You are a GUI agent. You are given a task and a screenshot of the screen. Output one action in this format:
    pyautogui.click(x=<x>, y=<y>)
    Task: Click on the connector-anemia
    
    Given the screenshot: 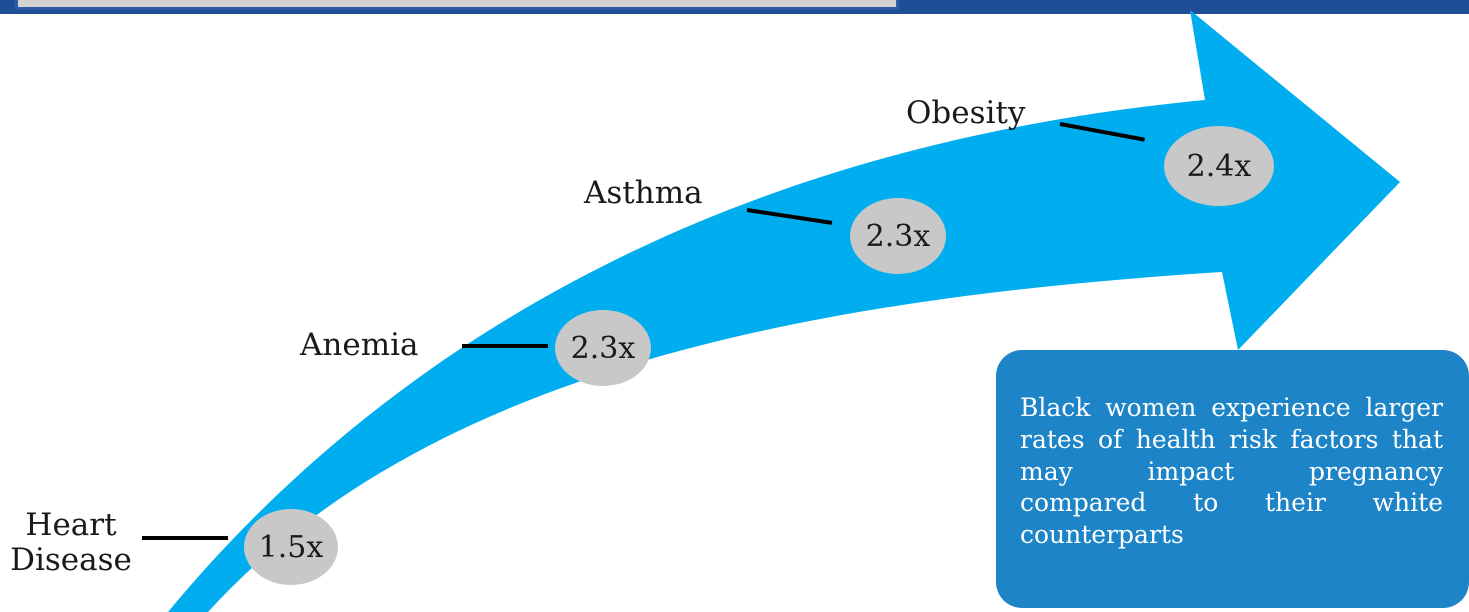 What is the action you would take?
    pyautogui.click(x=505, y=346)
    